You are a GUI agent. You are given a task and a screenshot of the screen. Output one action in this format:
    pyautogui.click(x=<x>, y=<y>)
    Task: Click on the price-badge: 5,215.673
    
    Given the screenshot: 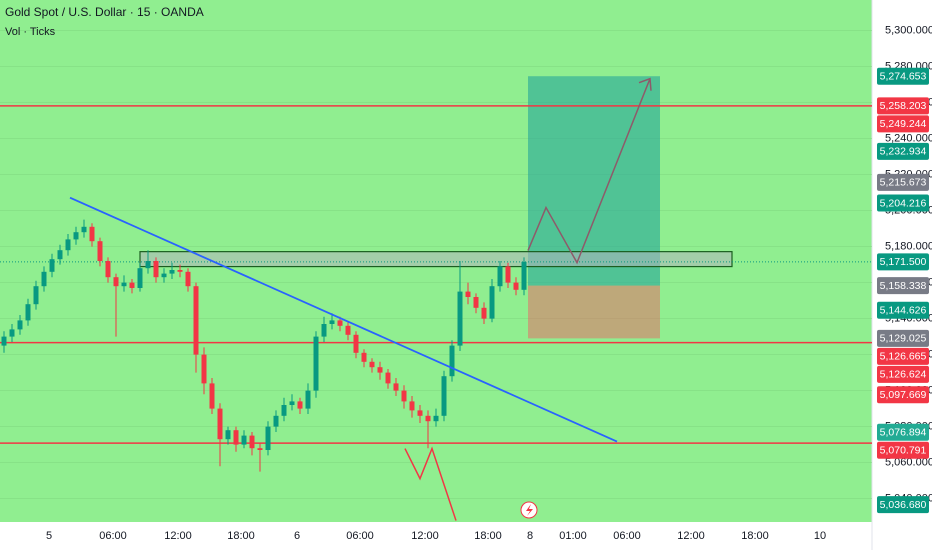 What is the action you would take?
    pyautogui.click(x=903, y=182)
    